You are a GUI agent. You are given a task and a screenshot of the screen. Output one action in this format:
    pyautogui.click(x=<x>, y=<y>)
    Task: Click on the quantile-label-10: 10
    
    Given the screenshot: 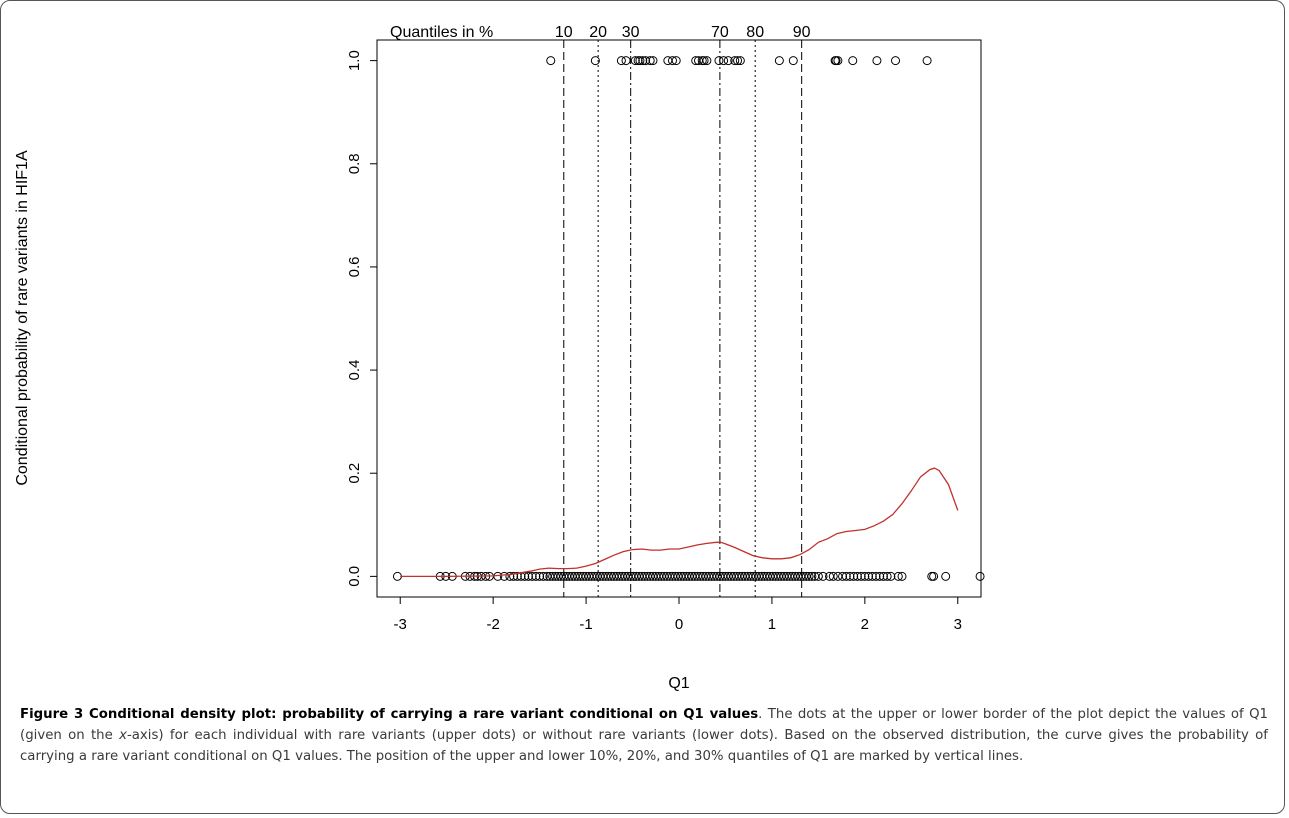 What is the action you would take?
    pyautogui.click(x=564, y=32)
    